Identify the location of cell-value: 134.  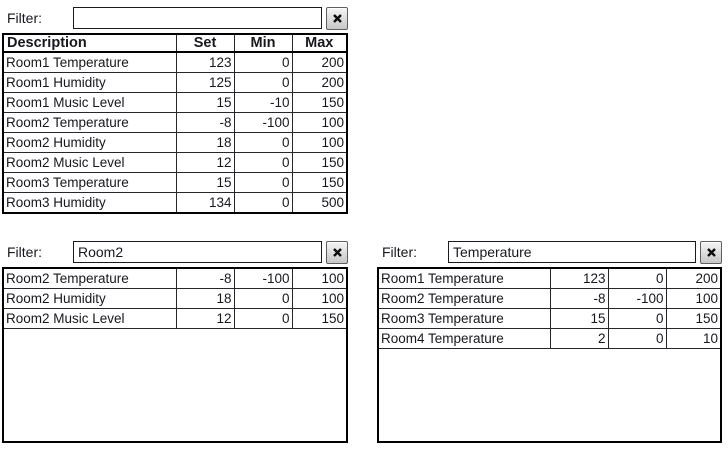
(204, 202).